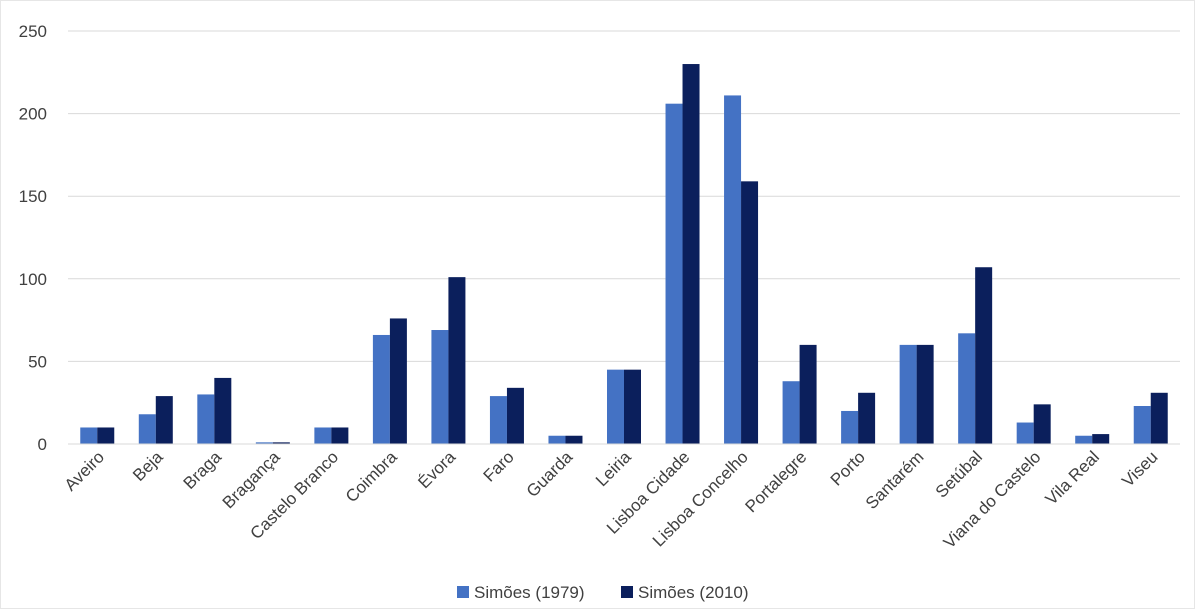  What do you see at coordinates (33, 238) in the screenshot?
I see `y-axis-ticks: 0 50 100 150 200 250` at bounding box center [33, 238].